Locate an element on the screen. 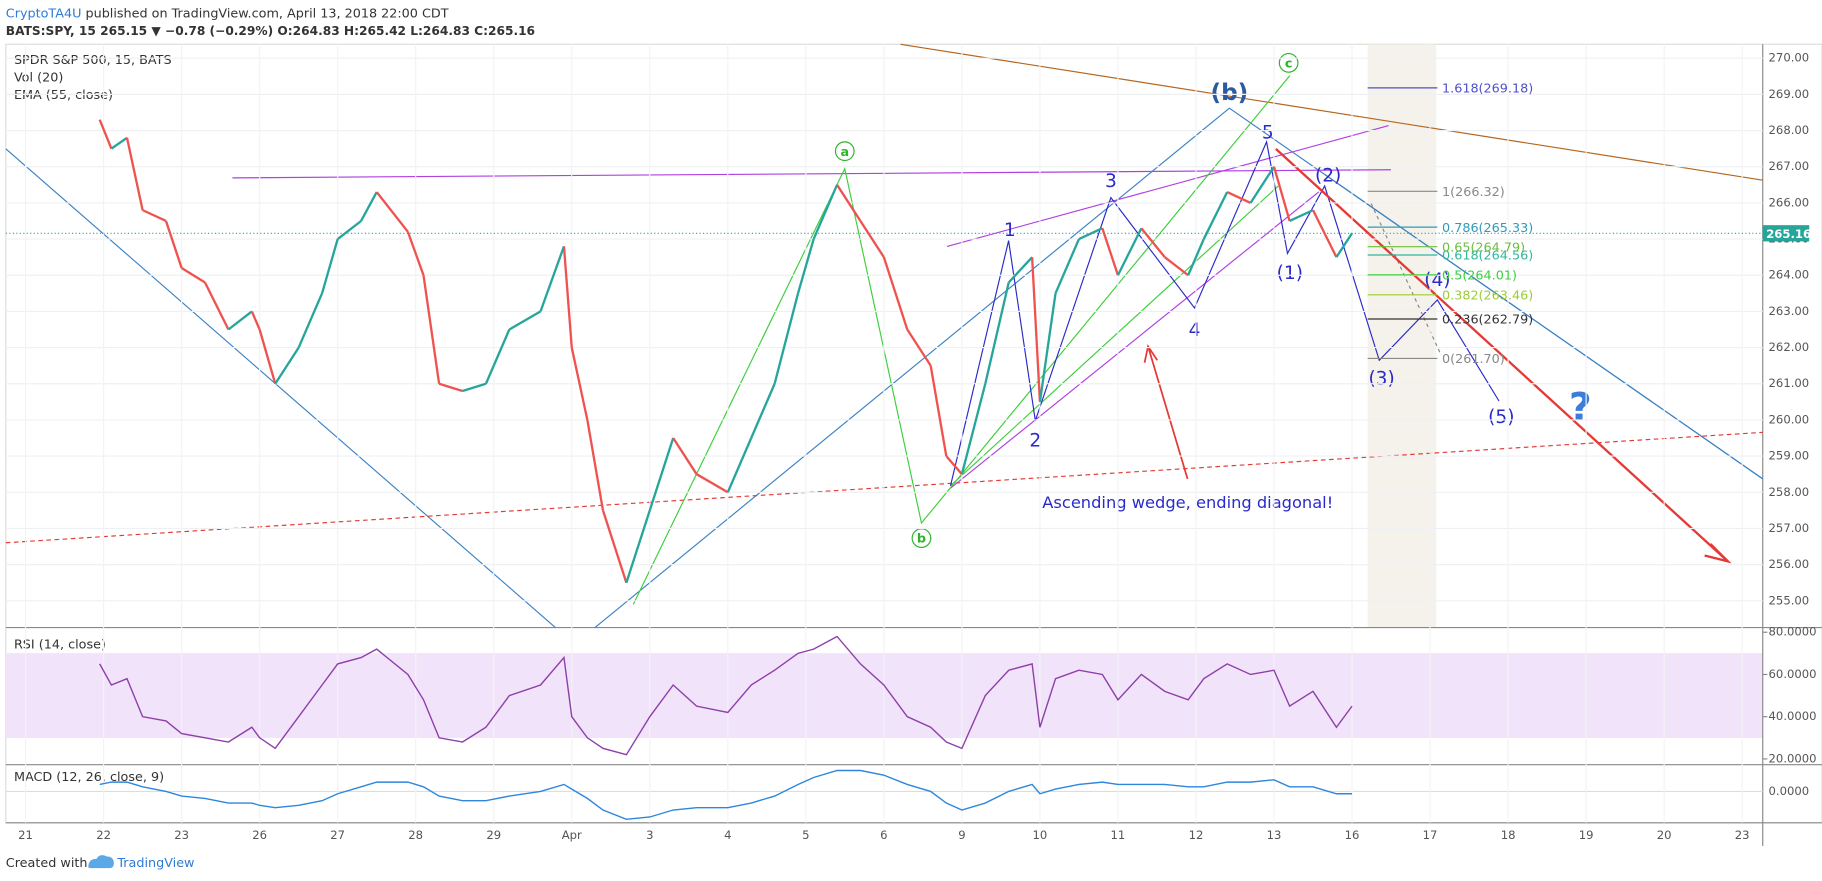  wave-circle is located at coordinates (844, 151).